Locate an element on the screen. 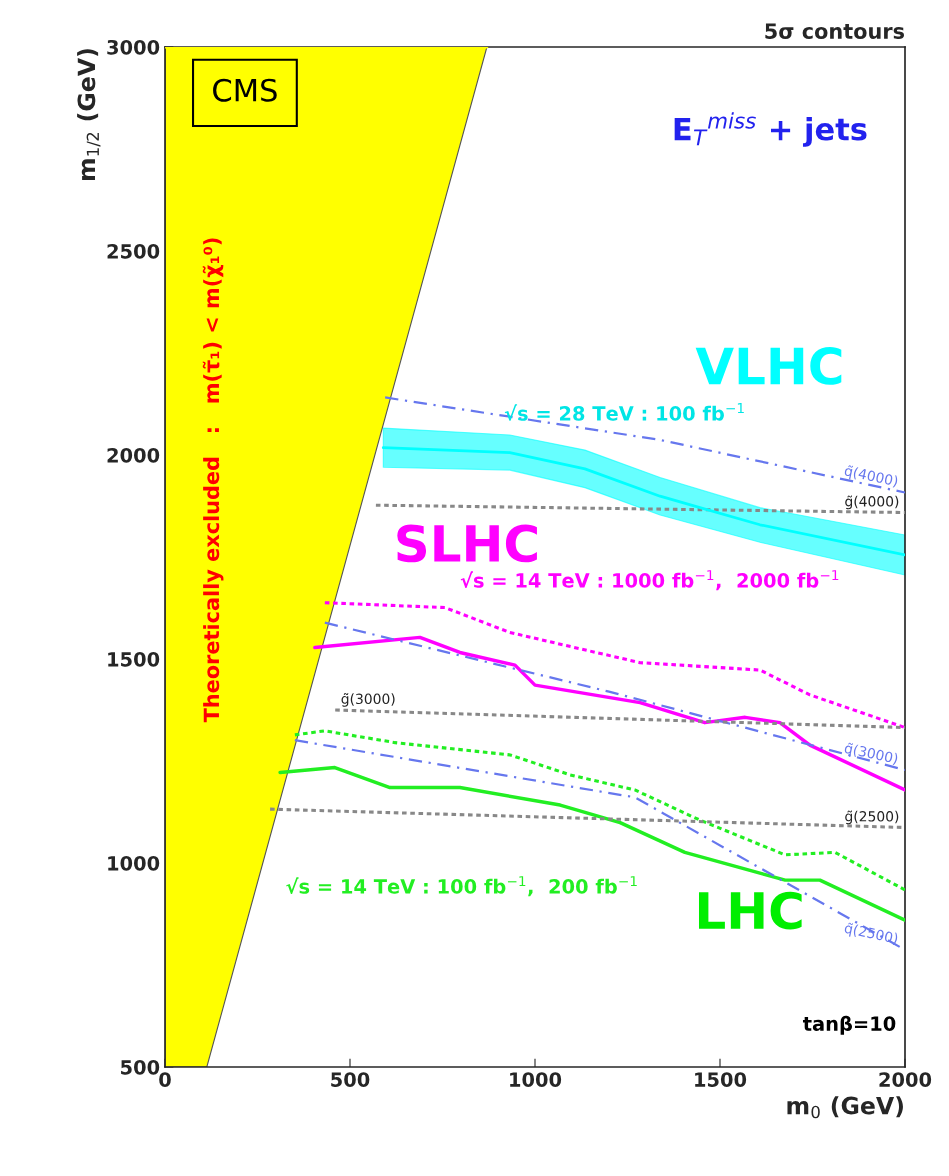 The image size is (949, 1176). y-tick-label: 500 is located at coordinates (140, 1067).